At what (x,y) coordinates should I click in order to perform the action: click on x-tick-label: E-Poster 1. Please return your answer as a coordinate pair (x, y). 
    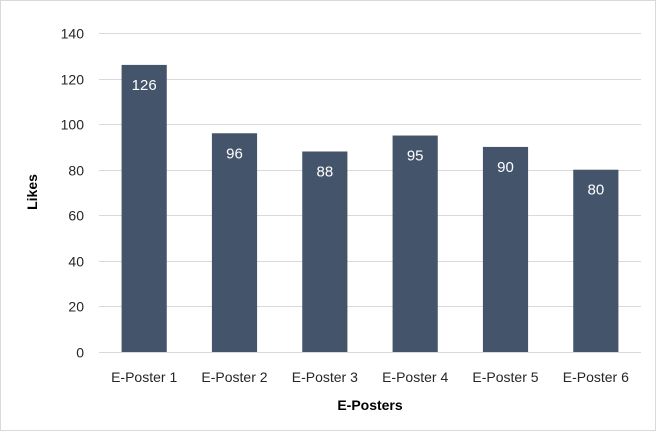
    Looking at the image, I should click on (144, 377).